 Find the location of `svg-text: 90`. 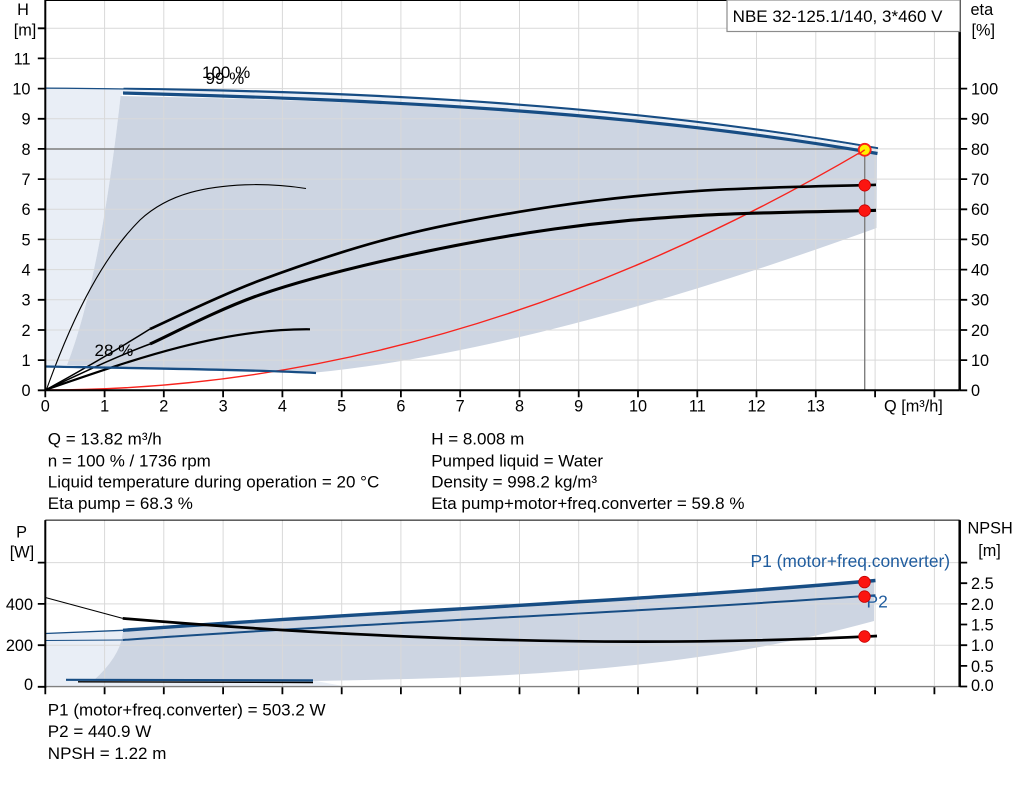

svg-text: 90 is located at coordinates (980, 120).